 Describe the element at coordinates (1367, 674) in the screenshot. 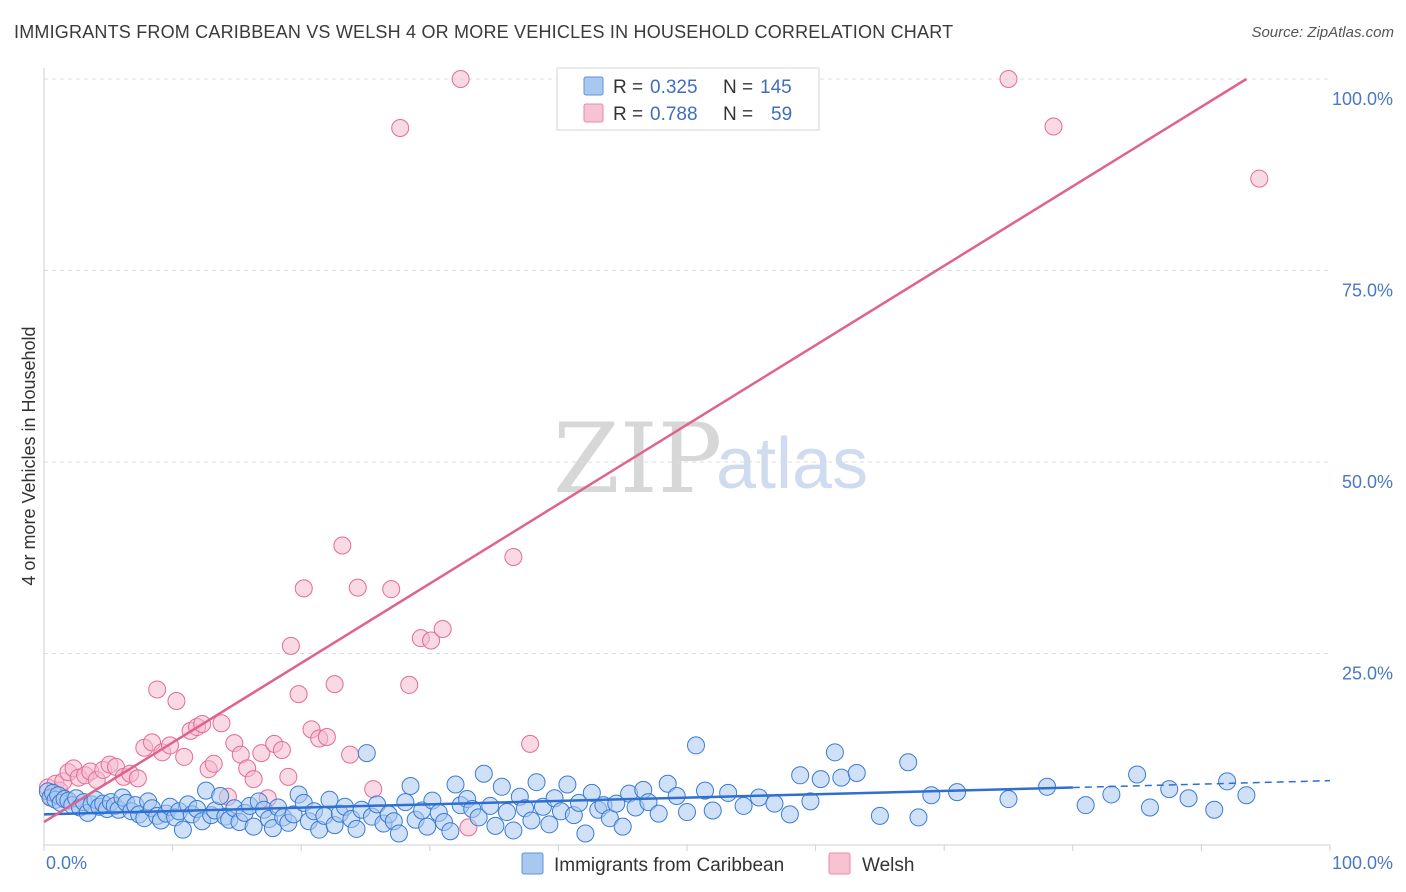

I see `y-tick-label-0: 25.0%` at that location.